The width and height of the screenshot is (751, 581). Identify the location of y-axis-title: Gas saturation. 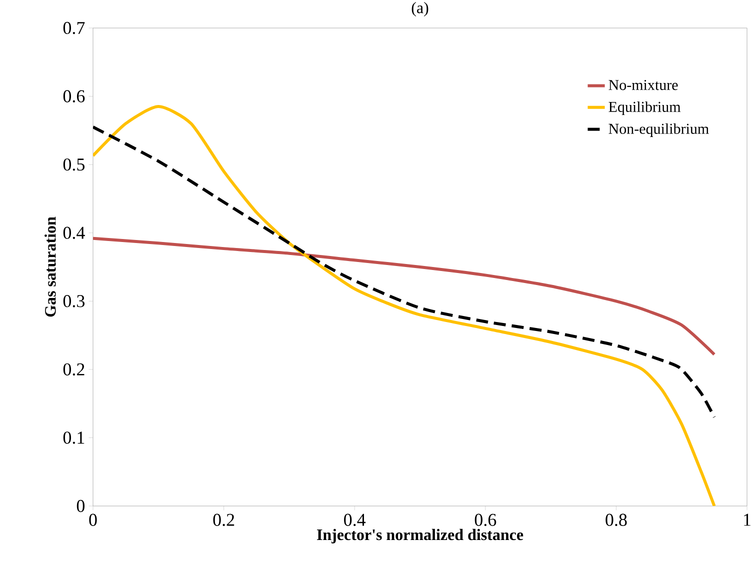
(50, 266).